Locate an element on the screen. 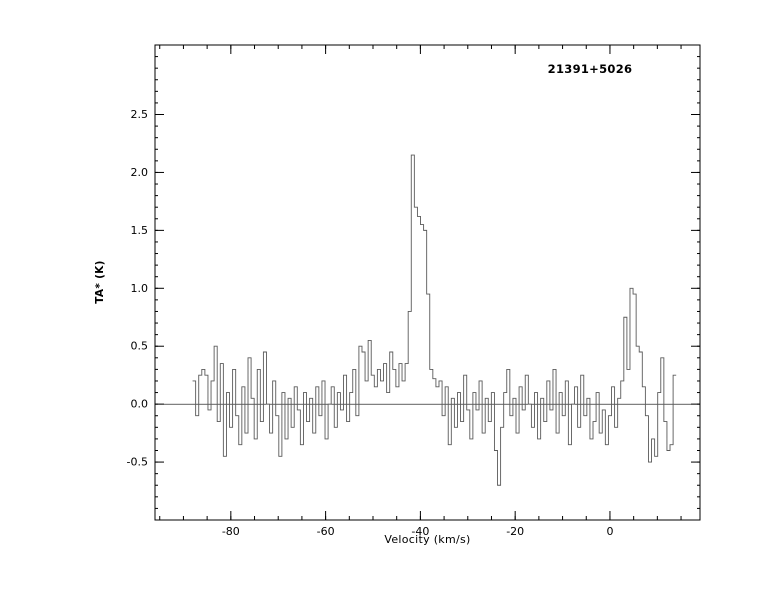  x-tick-label: 0 is located at coordinates (609, 531).